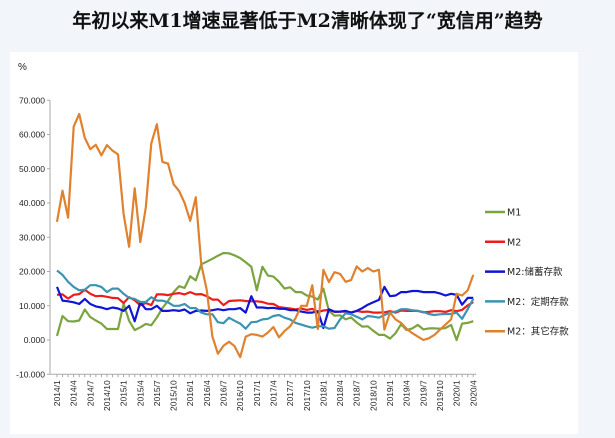 The image size is (615, 438). Describe the element at coordinates (538, 302) in the screenshot. I see `legend-label: M2：定期存款` at that location.